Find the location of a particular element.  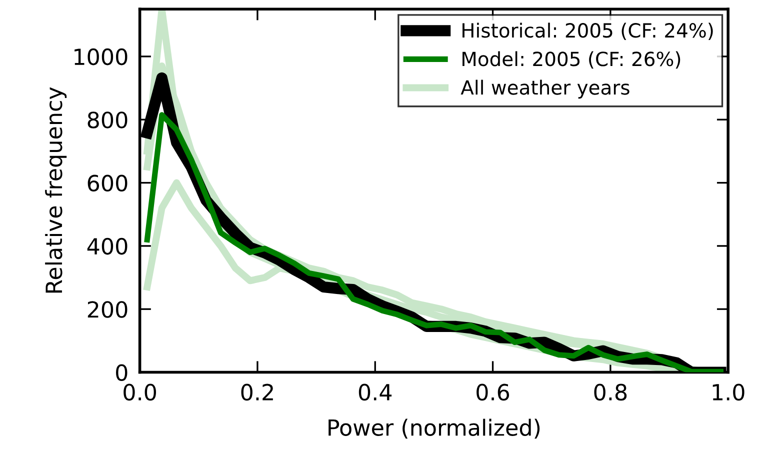

x-tick-label: 0.2 is located at coordinates (257, 392).